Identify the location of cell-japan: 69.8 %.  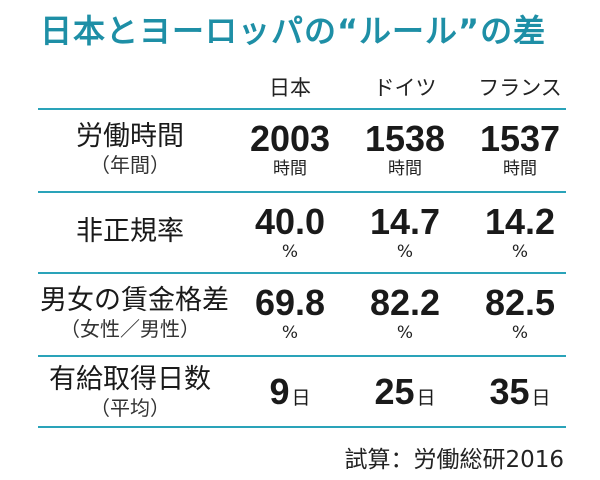
(290, 313).